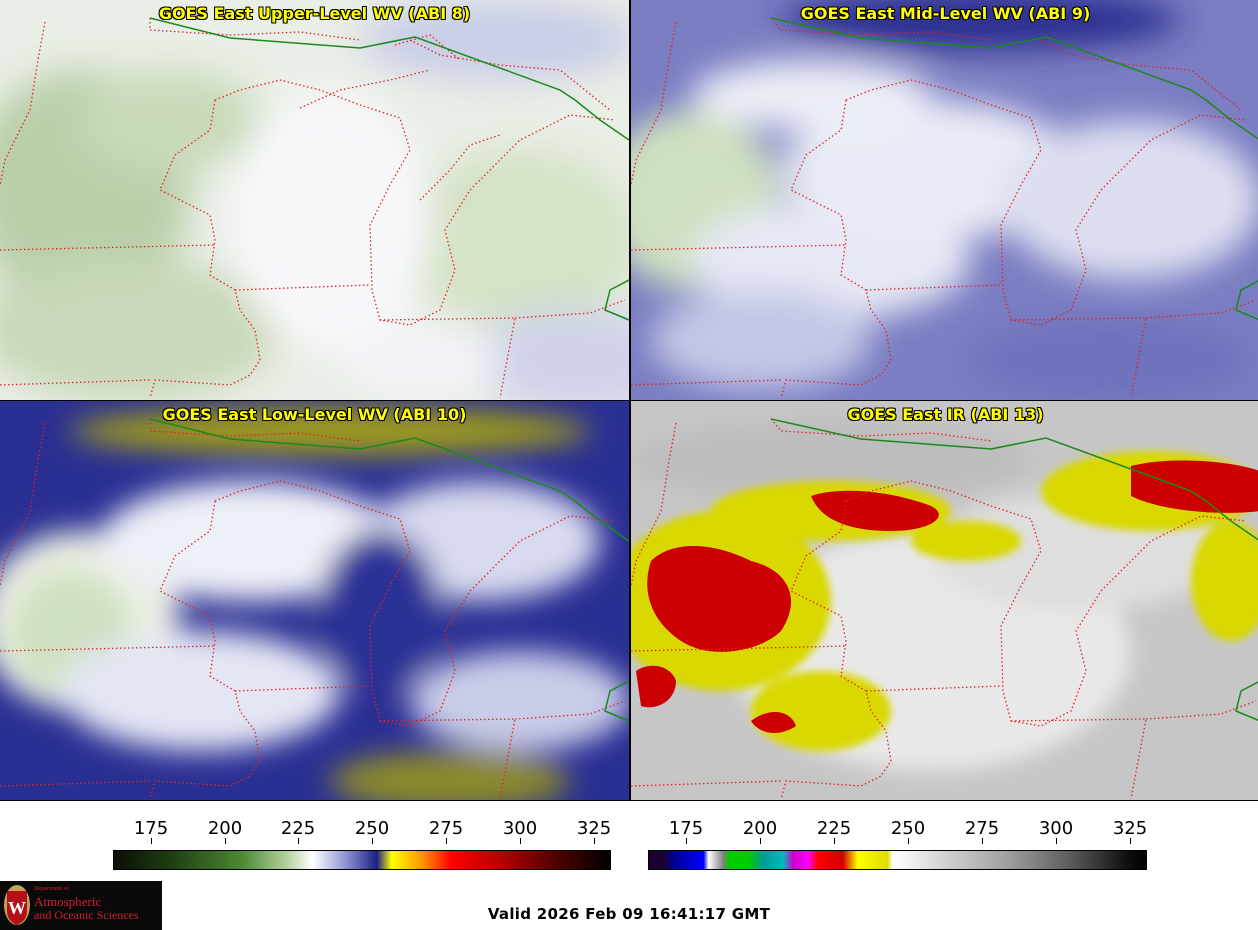 The image size is (1258, 930). What do you see at coordinates (446, 828) in the screenshot?
I see `colorbar-wv-tick: 275` at bounding box center [446, 828].